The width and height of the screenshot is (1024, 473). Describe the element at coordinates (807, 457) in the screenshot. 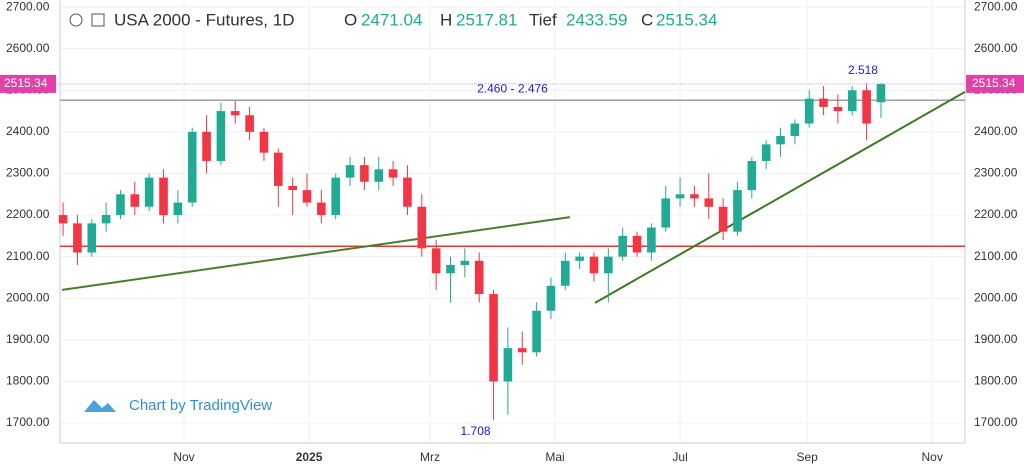

I see `x-tick-label: Sep` at that location.